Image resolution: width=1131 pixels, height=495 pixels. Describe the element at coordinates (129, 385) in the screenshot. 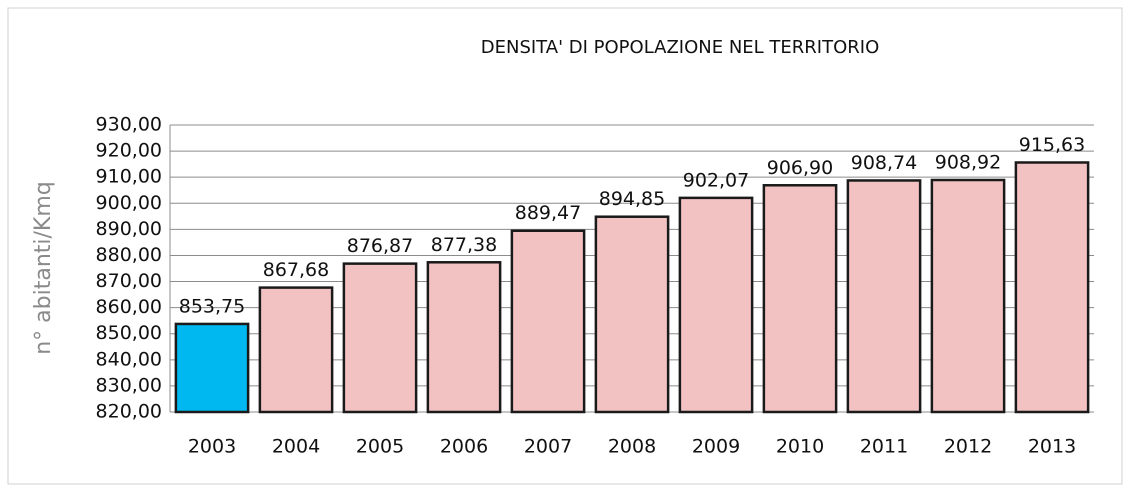

I see `y-tick-label: 830,00` at that location.